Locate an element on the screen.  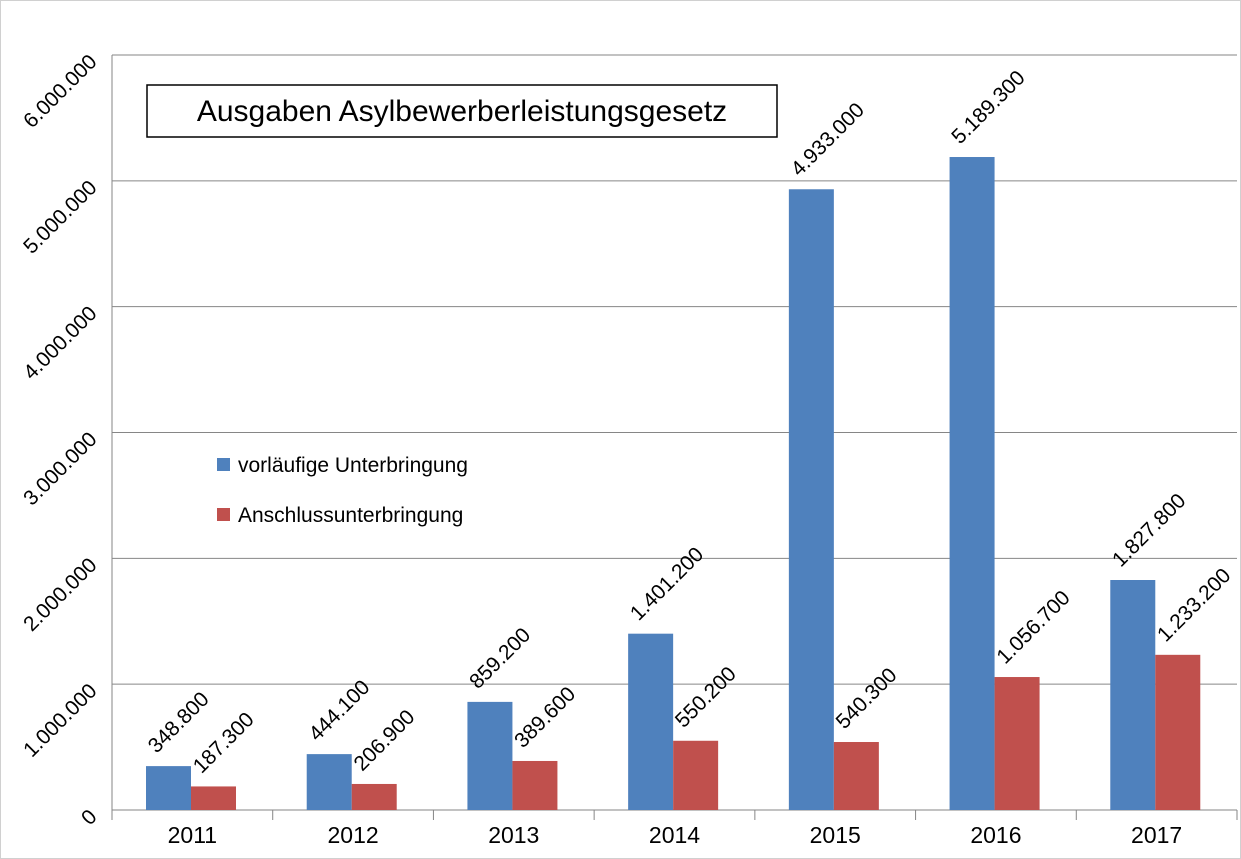
legend-label: Anschlussunterbringung is located at coordinates (350, 515).